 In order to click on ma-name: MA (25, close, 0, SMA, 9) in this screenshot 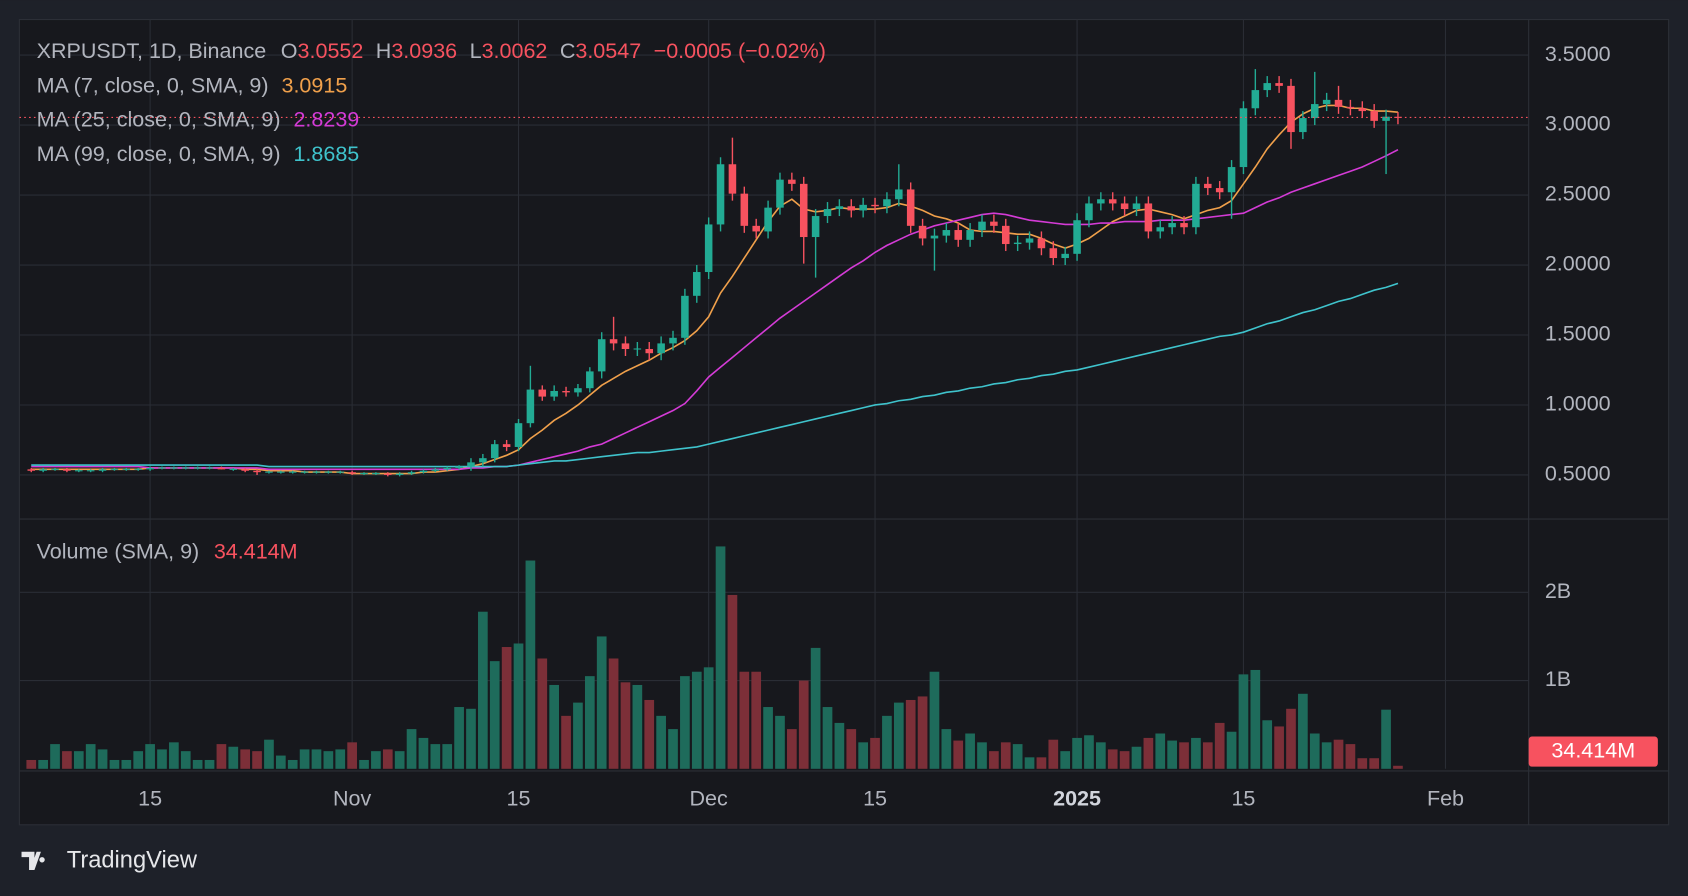, I will do `click(159, 119)`.